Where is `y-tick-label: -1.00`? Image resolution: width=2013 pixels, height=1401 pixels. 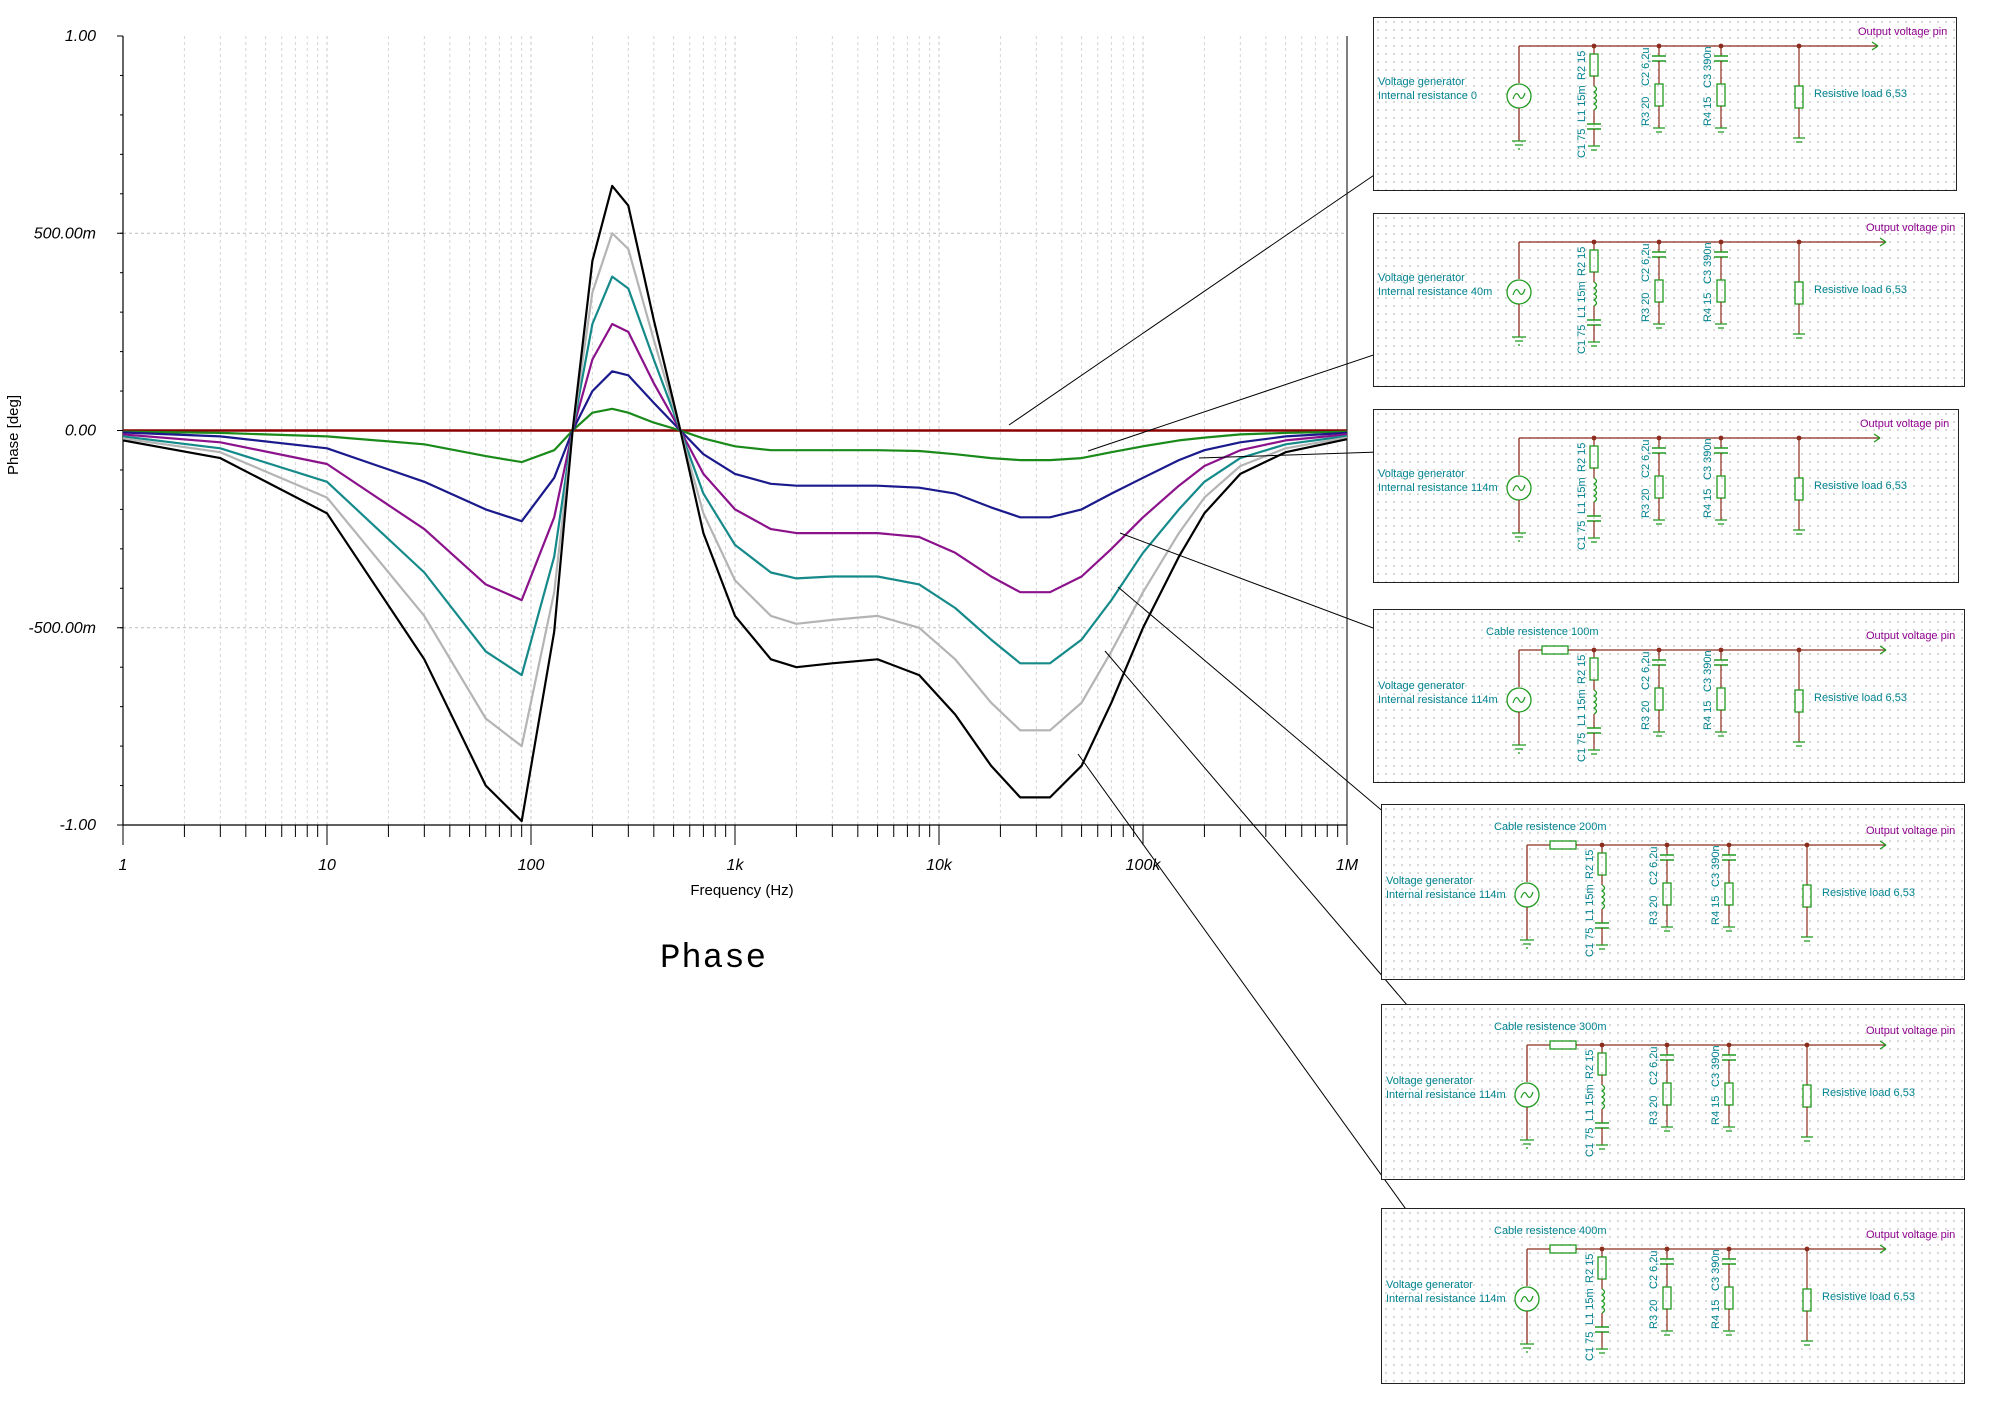 y-tick-label: -1.00 is located at coordinates (78, 825).